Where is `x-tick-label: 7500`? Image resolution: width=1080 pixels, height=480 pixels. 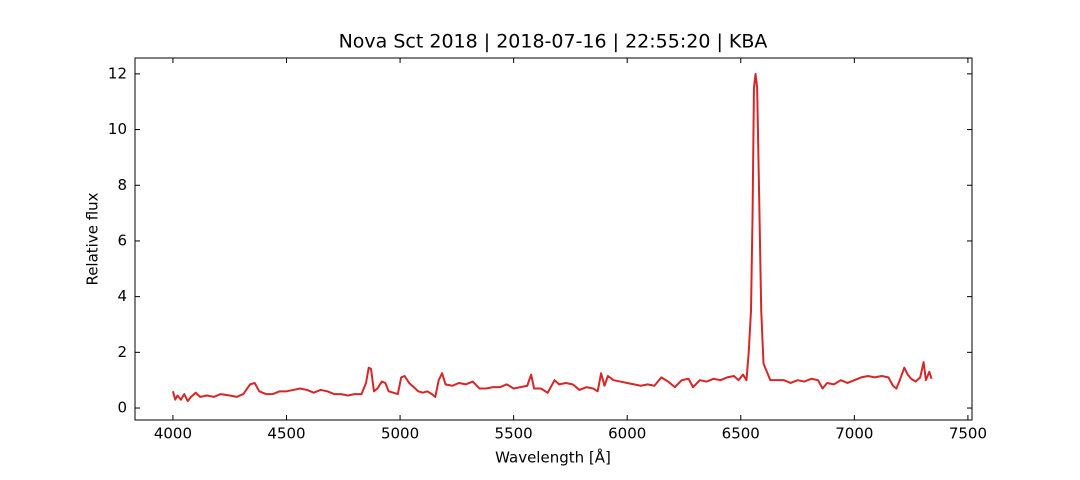 x-tick-label: 7500 is located at coordinates (968, 434).